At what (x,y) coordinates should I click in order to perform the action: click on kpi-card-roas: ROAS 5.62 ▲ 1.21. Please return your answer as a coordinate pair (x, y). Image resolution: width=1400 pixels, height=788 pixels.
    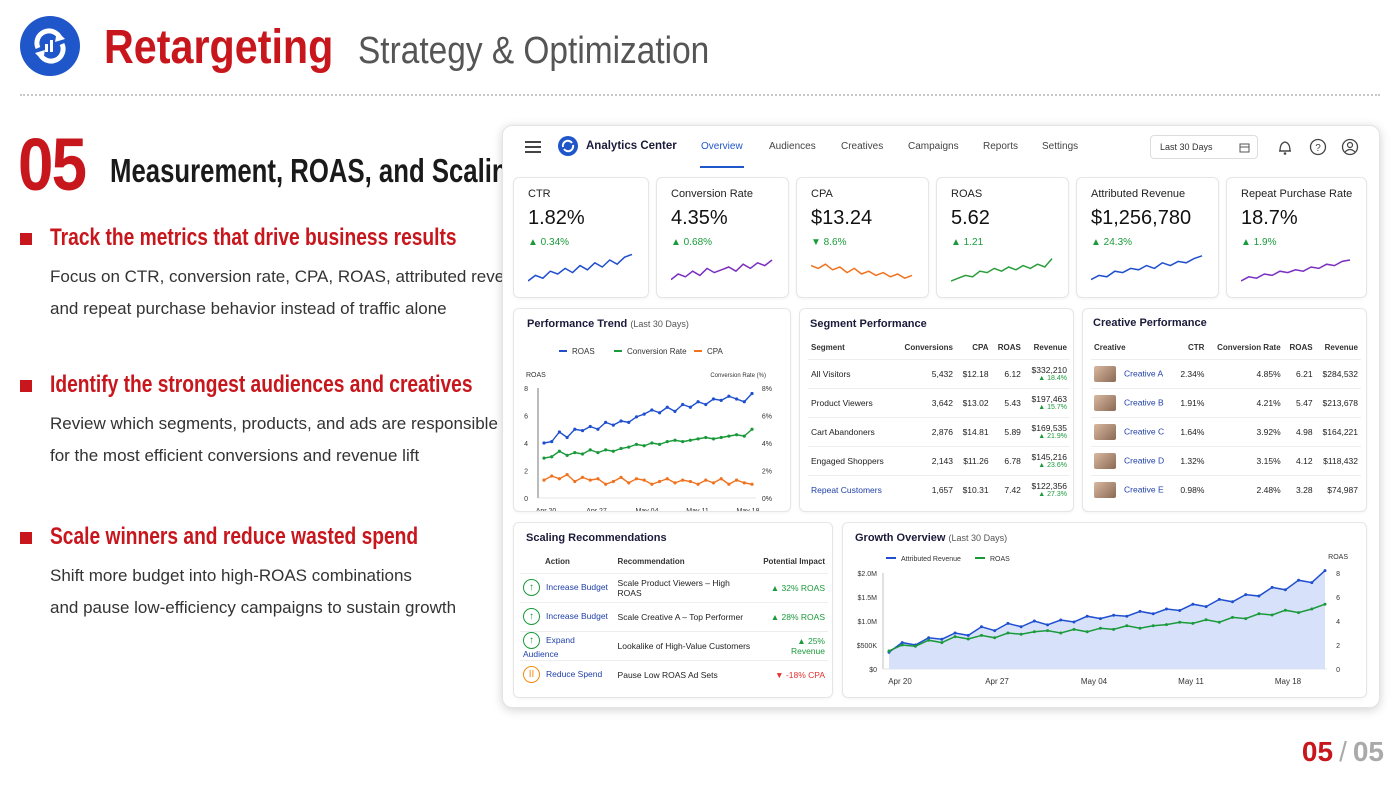
    Looking at the image, I should click on (1002, 237).